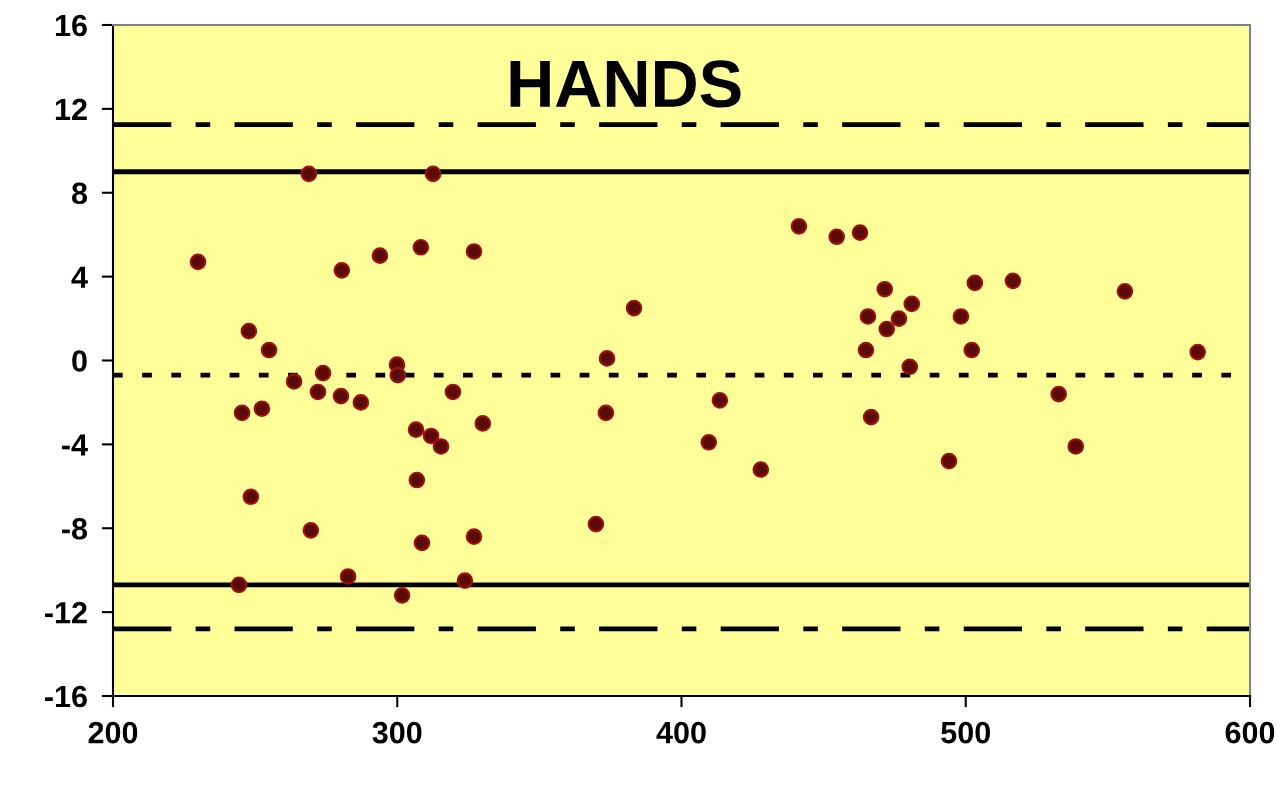  I want to click on y-tick-label: 4, so click(79, 277).